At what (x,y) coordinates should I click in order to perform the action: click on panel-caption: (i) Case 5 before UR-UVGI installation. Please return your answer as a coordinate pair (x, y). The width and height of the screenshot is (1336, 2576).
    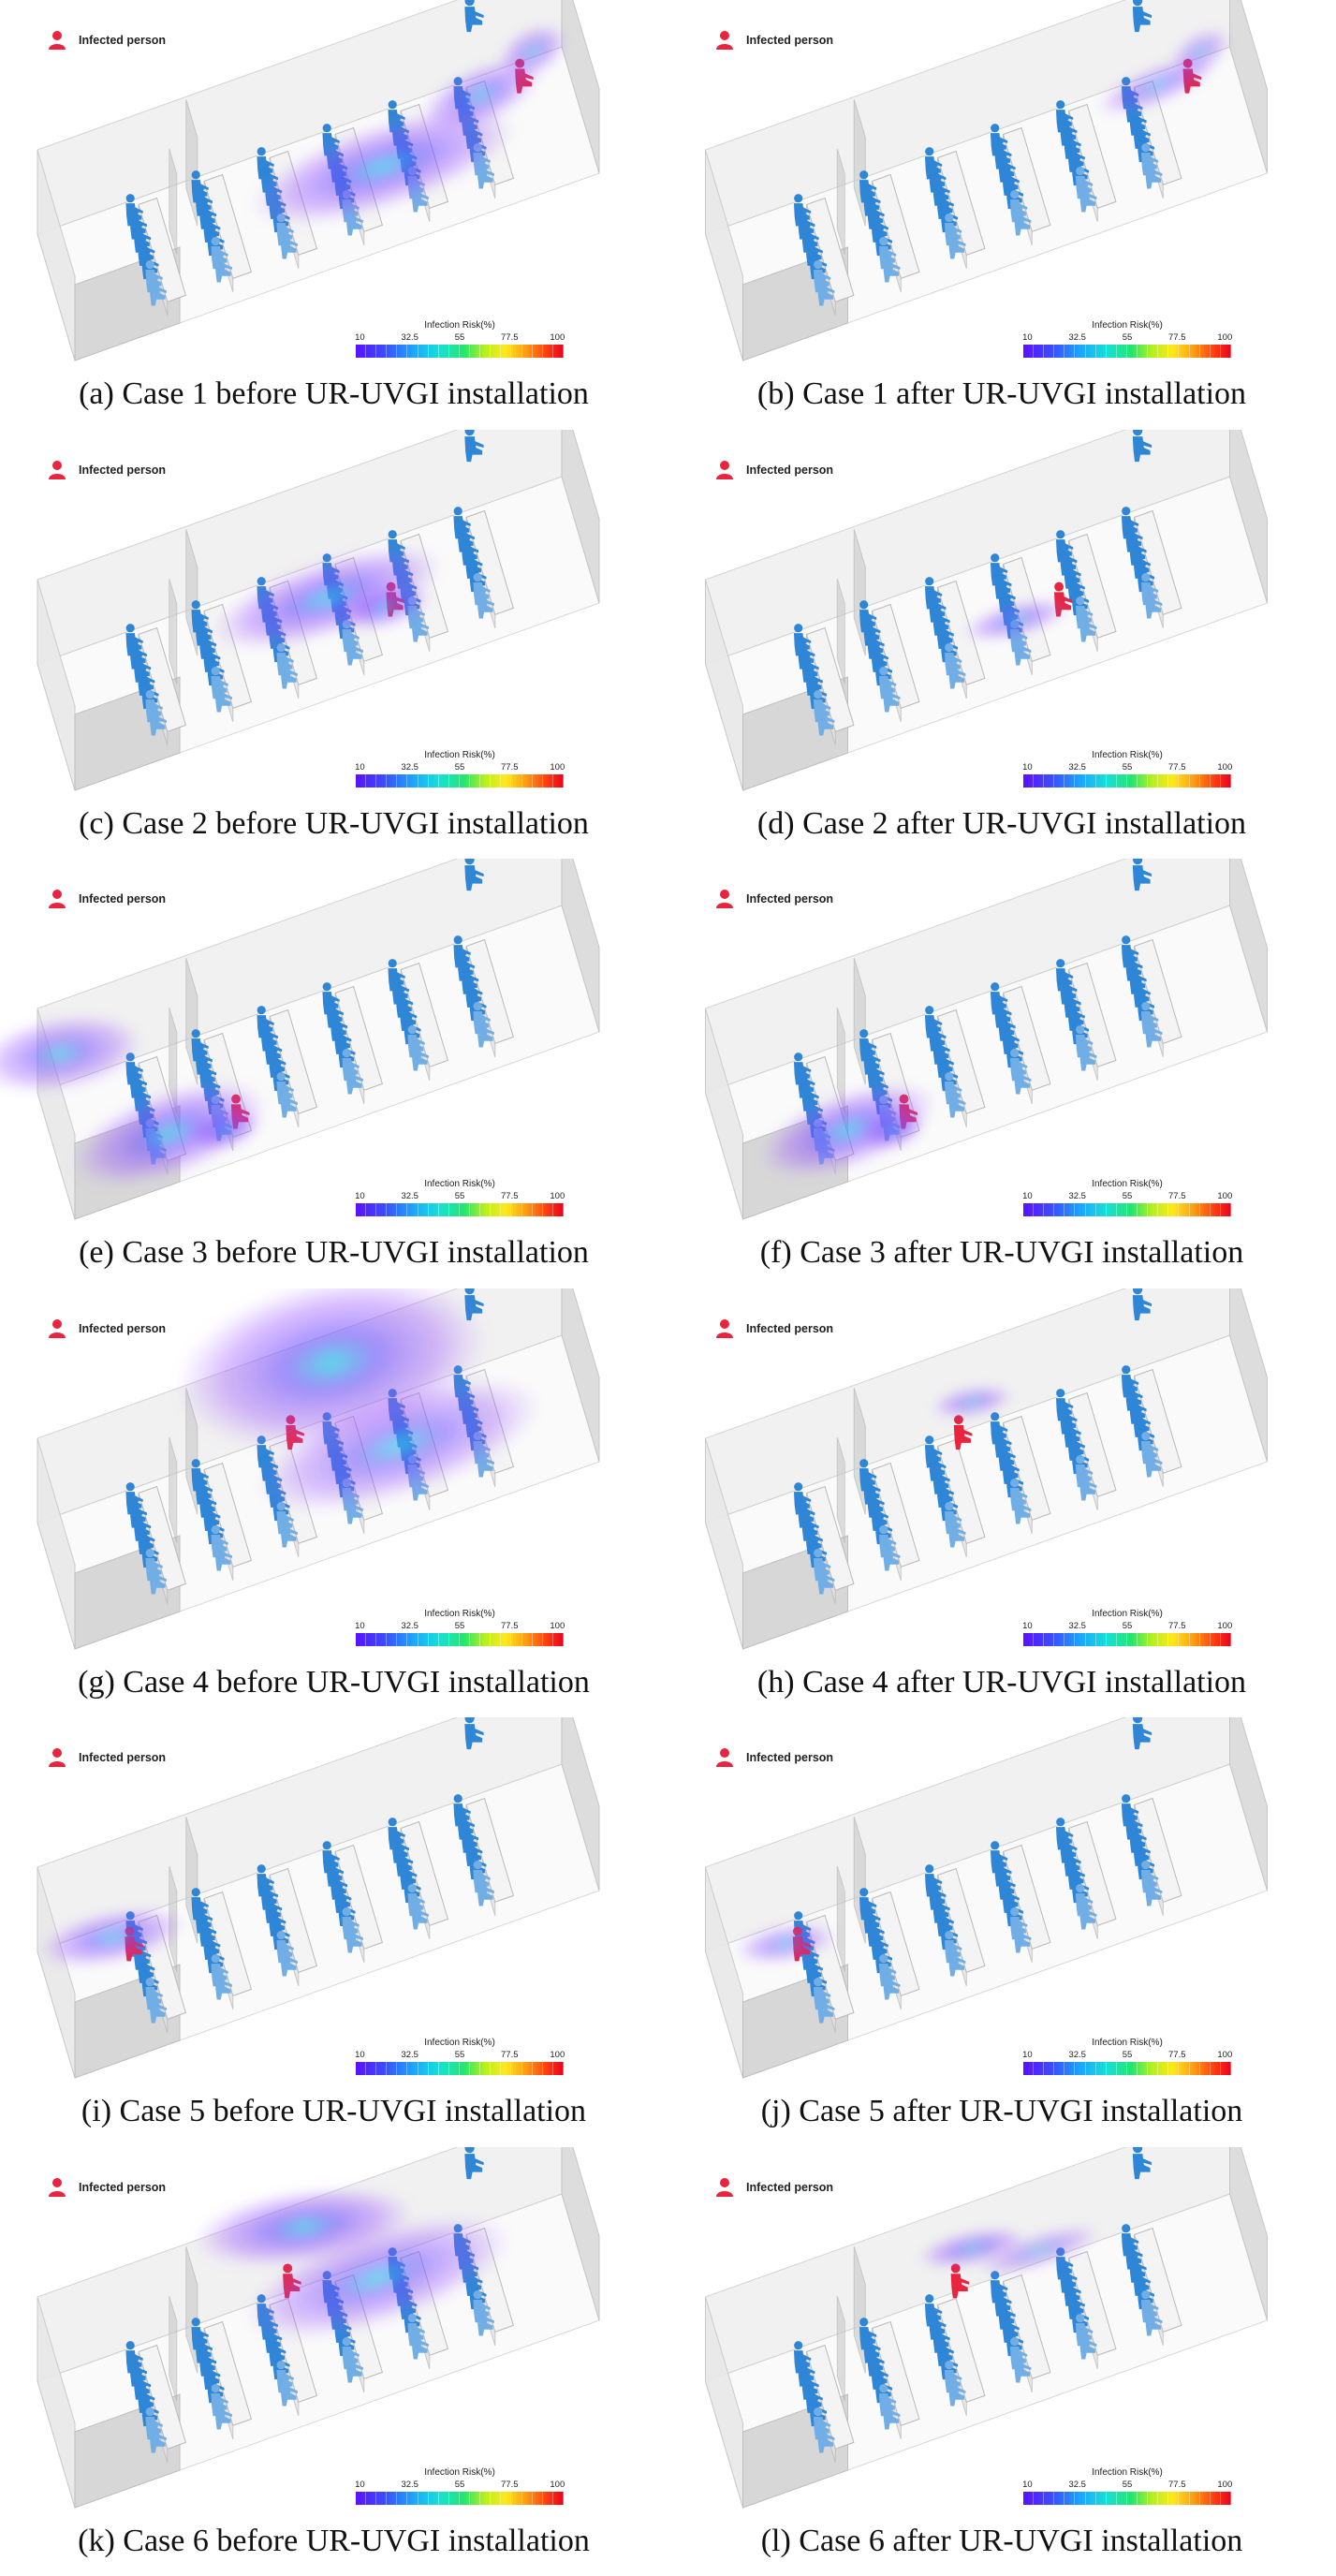
    Looking at the image, I should click on (334, 2111).